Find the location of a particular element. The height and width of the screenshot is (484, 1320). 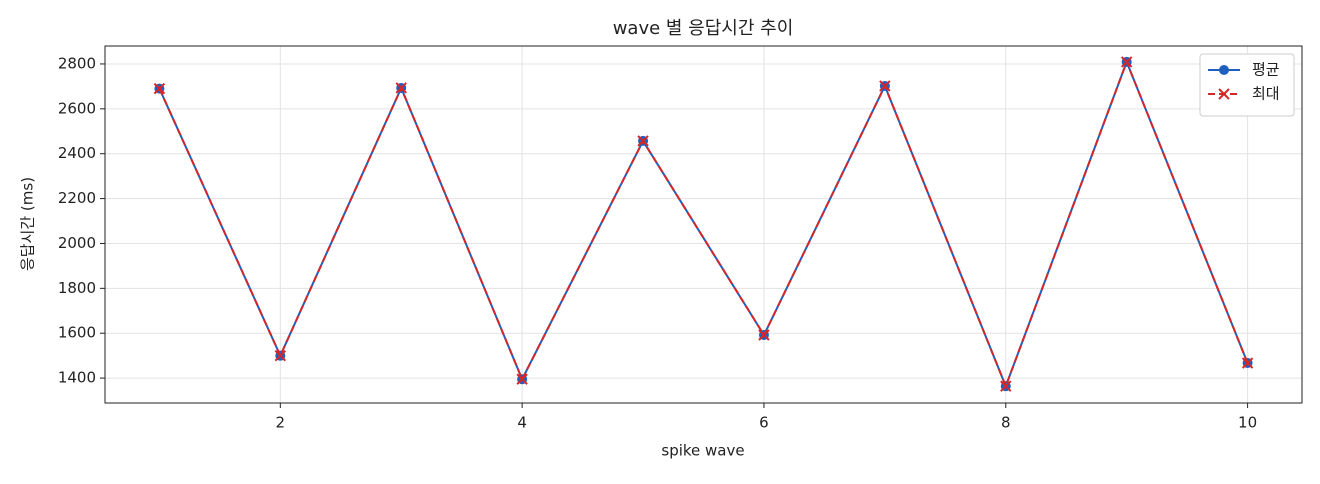

x-axis-label: spike wave is located at coordinates (702, 451).